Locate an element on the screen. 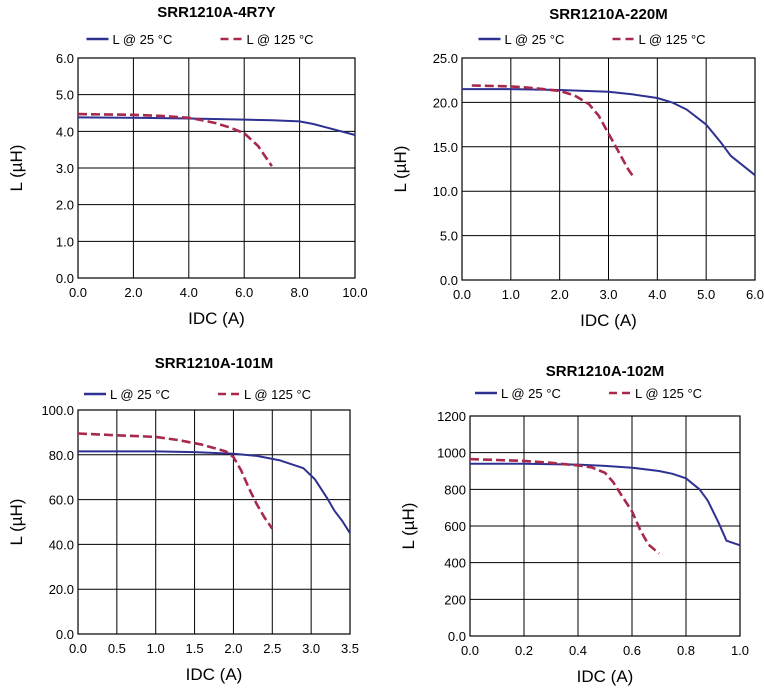  y-tick-label: 2.0 is located at coordinates (65, 205).